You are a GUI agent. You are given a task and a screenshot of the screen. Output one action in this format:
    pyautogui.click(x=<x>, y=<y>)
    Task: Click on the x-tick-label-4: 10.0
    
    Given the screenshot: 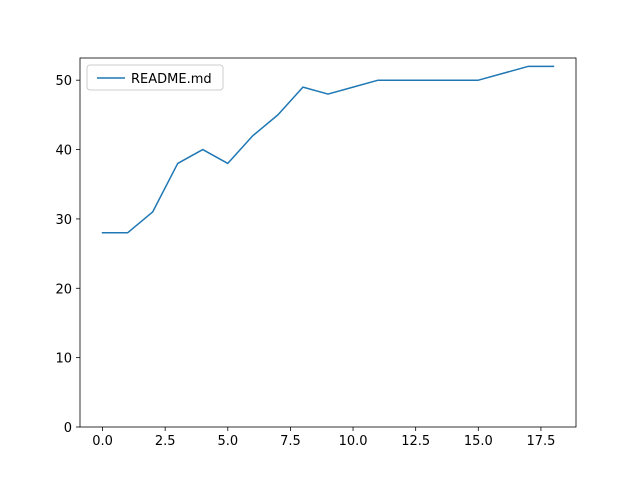 What is the action you would take?
    pyautogui.click(x=353, y=441)
    